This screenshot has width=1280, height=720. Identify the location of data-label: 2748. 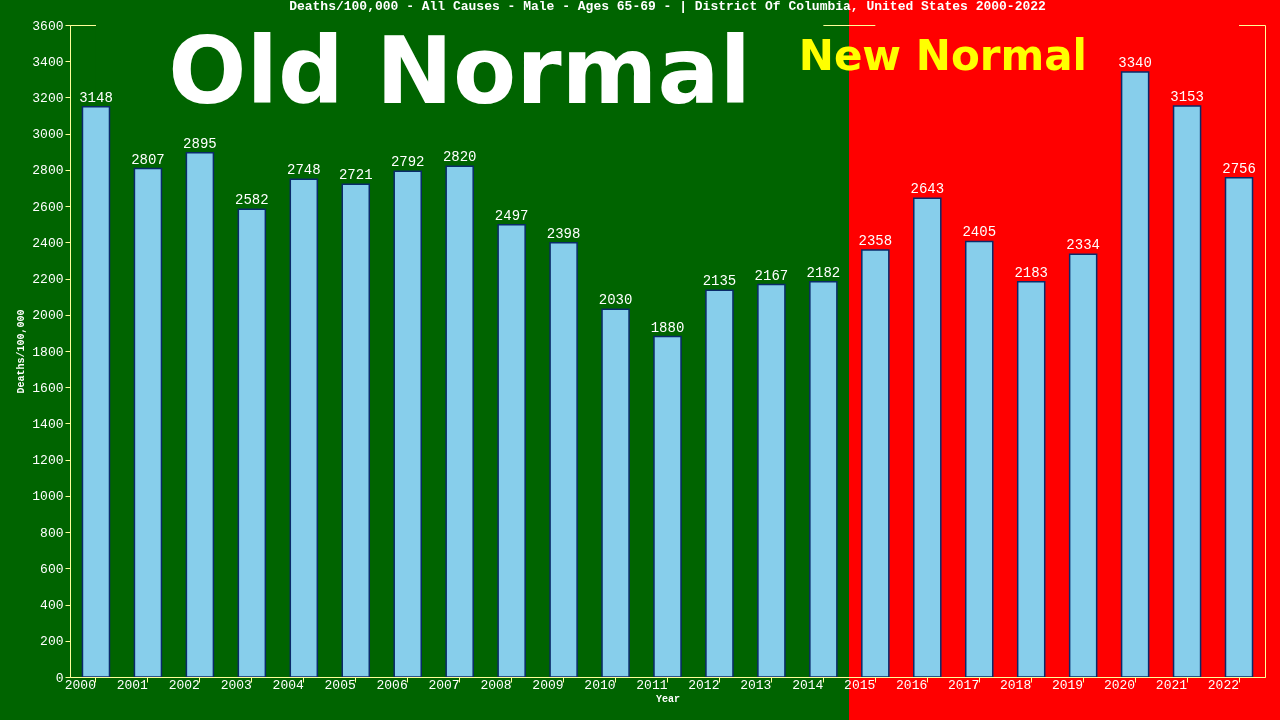
(304, 170).